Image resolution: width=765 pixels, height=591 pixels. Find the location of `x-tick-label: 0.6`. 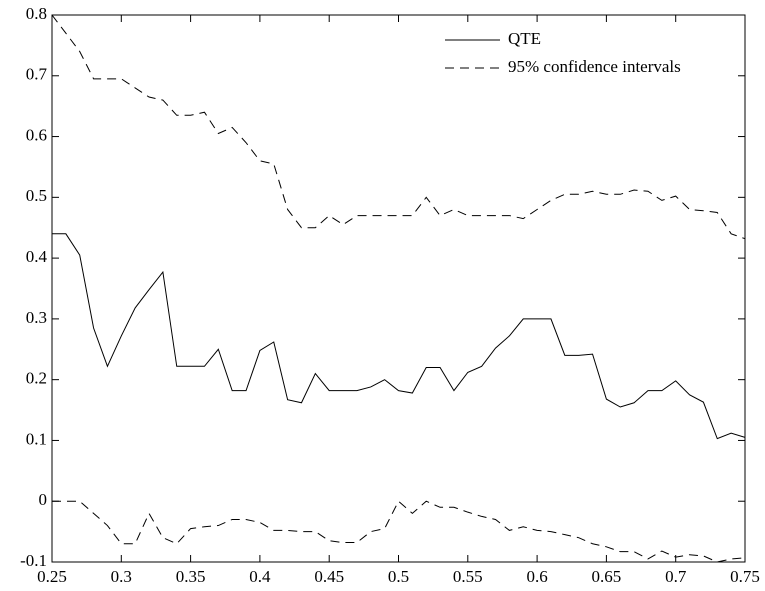

x-tick-label: 0.6 is located at coordinates (536, 576).